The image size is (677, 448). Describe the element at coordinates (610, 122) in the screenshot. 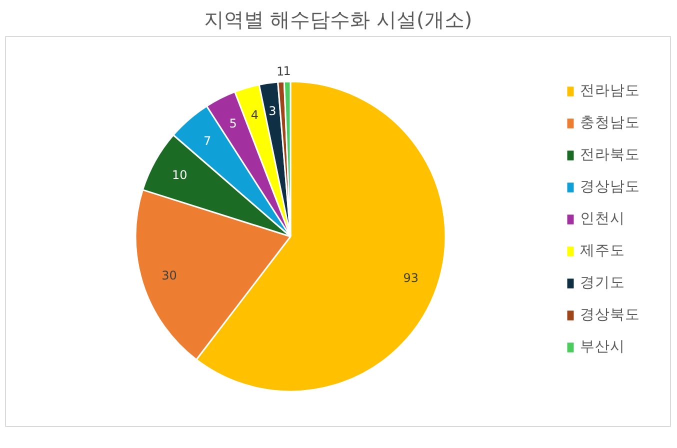

I see `legend-label: 충청남도` at that location.